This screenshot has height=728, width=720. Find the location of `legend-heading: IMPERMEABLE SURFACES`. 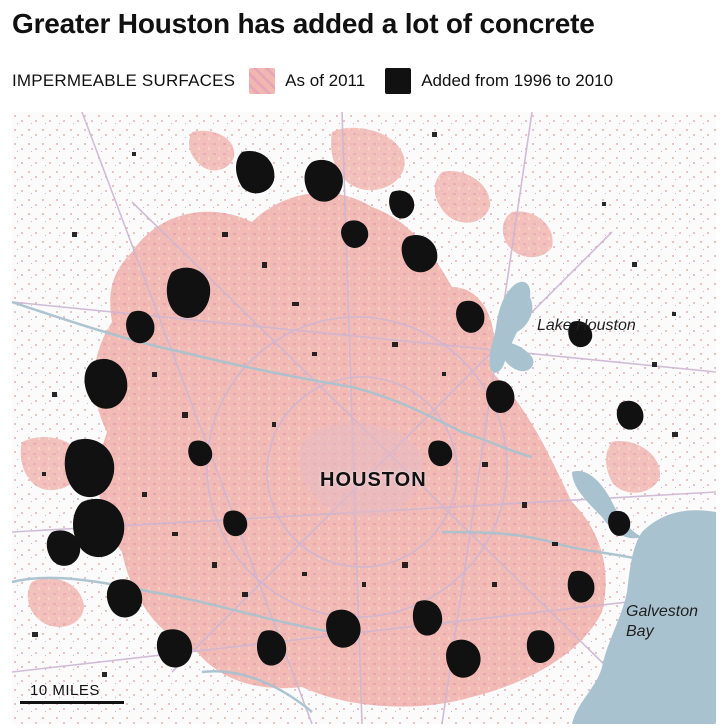

legend-heading: IMPERMEABLE SURFACES is located at coordinates (123, 81).